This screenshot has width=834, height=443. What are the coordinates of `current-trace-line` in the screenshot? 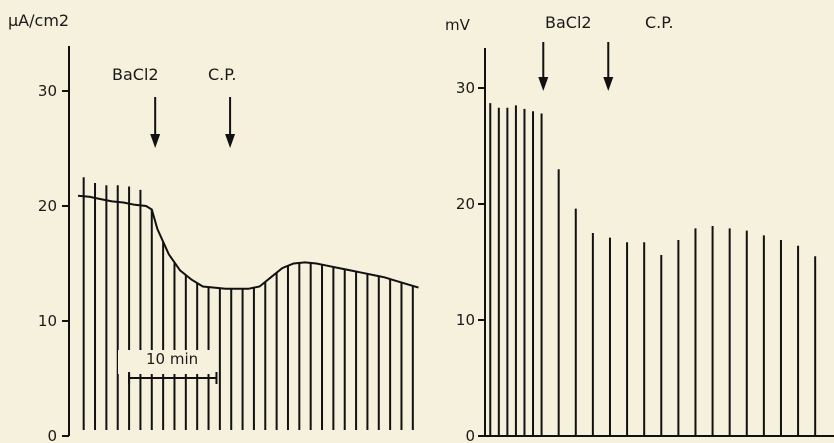 It's located at (248, 242).